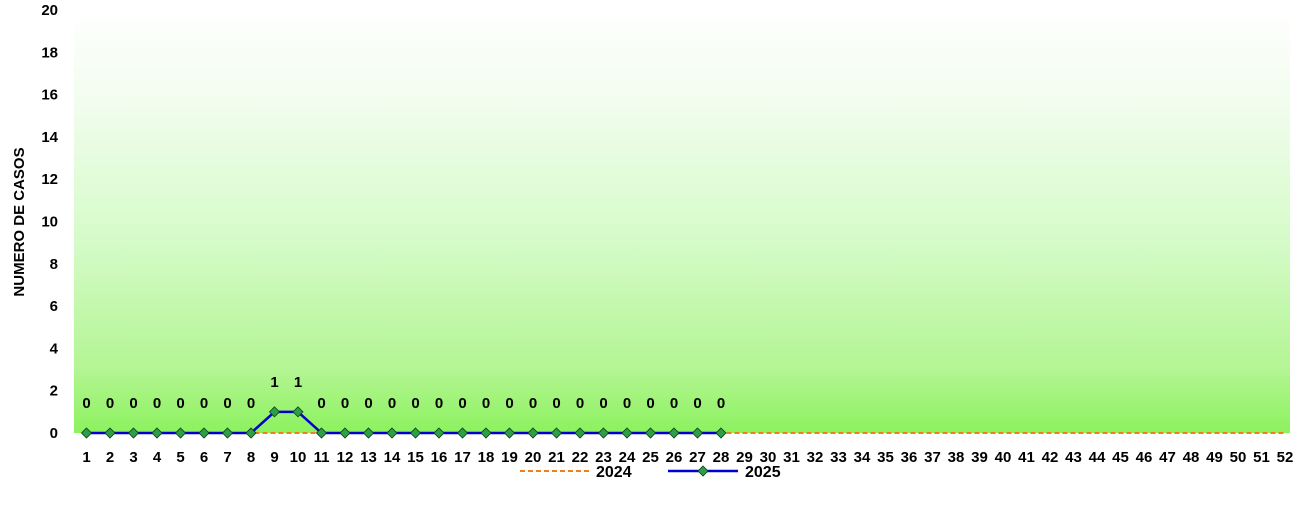  I want to click on x-tick-label: 29, so click(744, 457).